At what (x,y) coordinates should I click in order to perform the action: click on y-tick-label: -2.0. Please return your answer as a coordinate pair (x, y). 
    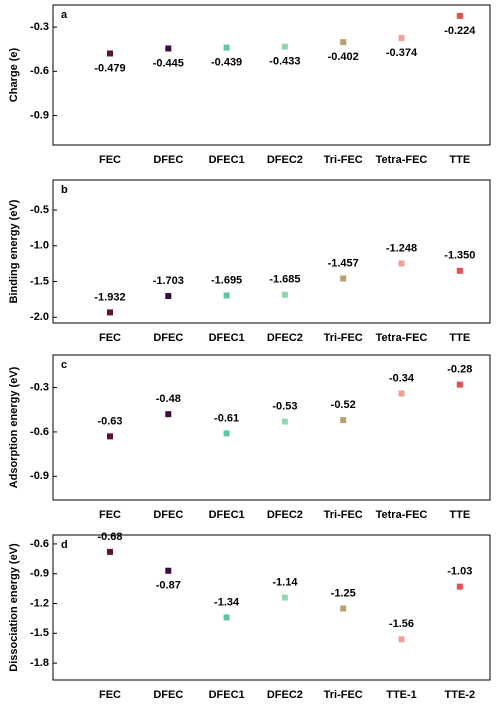
    Looking at the image, I should click on (39, 317).